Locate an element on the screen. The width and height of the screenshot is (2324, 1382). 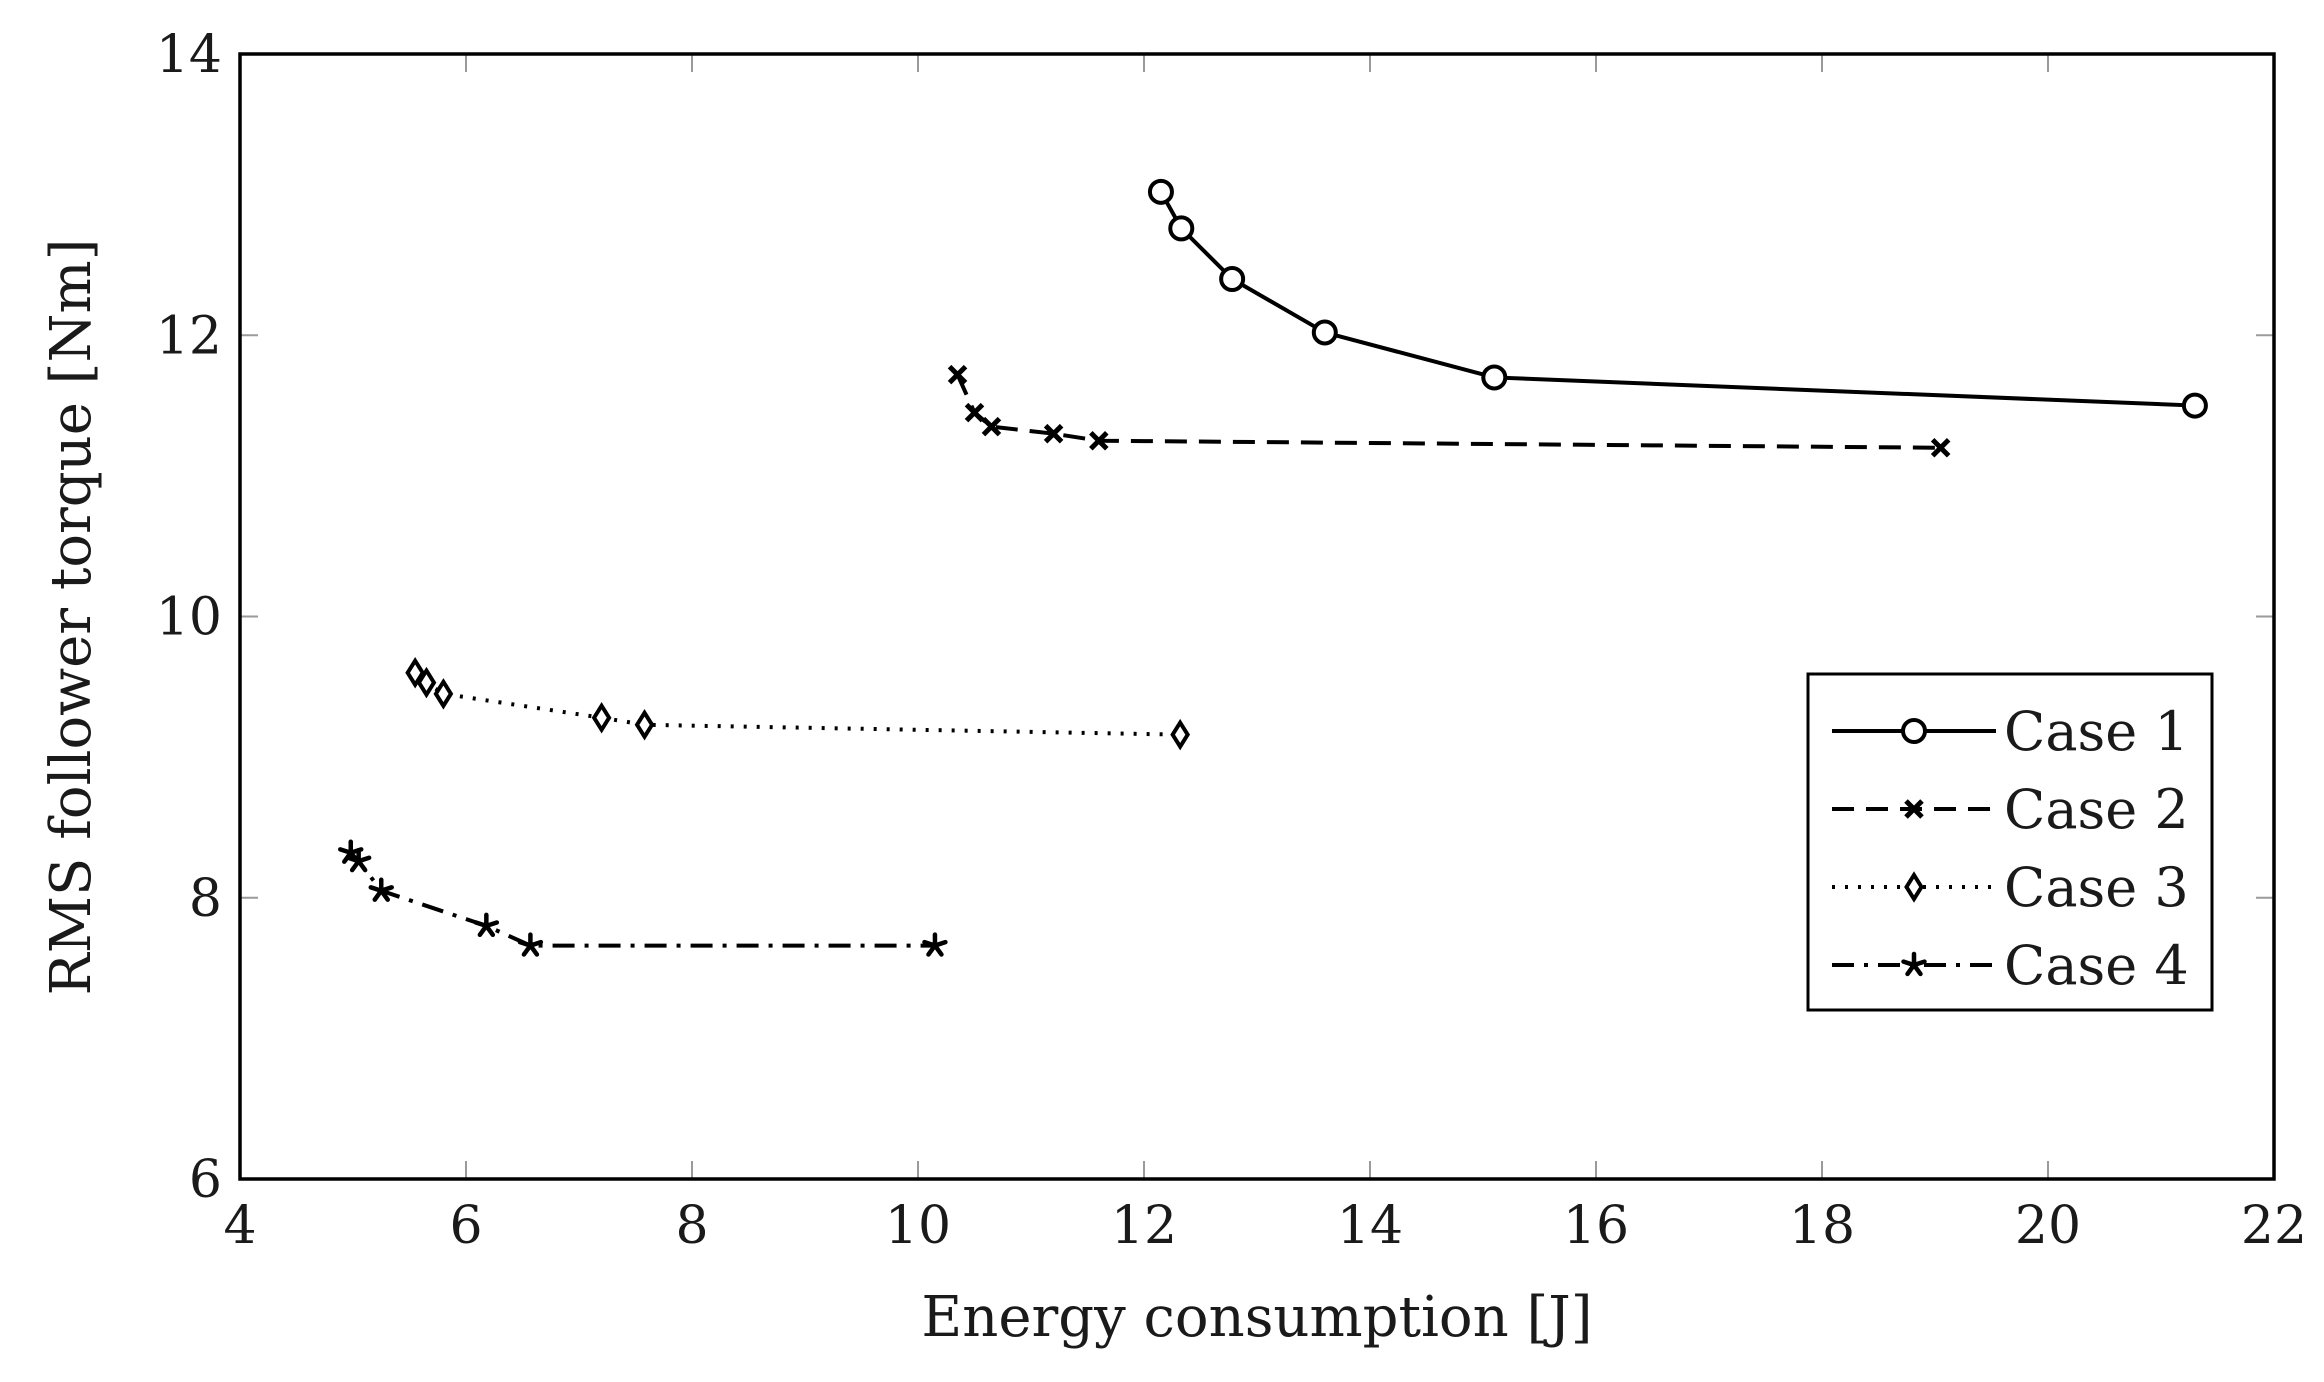
x-tick-label: 6 is located at coordinates (465, 1226).